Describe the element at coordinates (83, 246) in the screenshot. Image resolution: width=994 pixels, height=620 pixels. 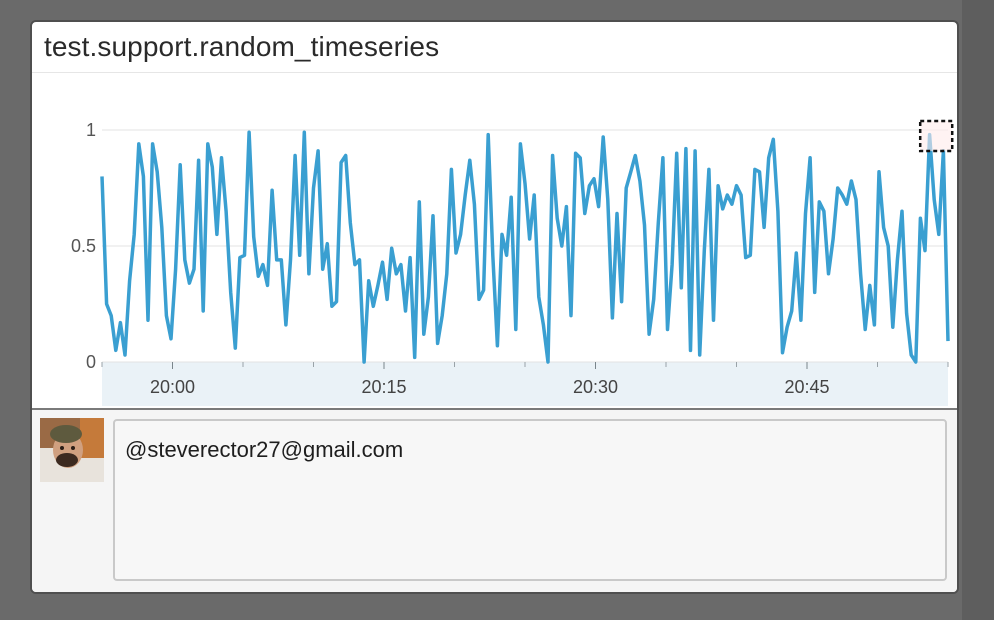
I see `y-tick-label: 0.5` at that location.